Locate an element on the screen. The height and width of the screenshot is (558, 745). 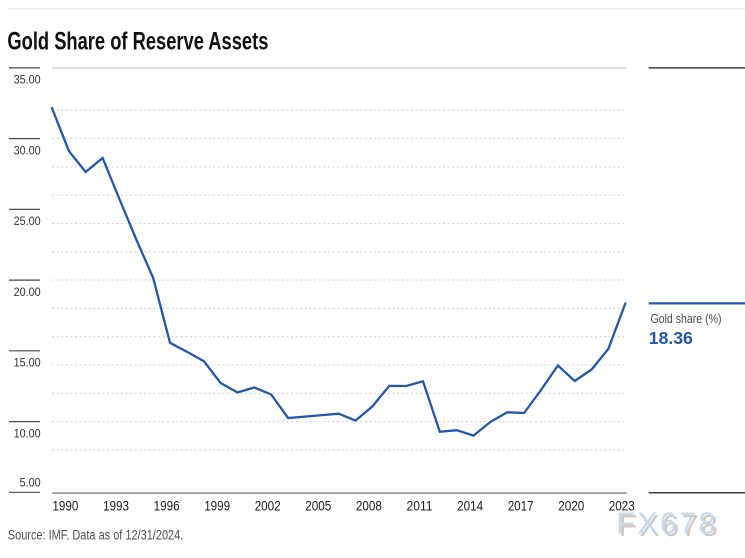
svg-text: 2023 is located at coordinates (622, 506).